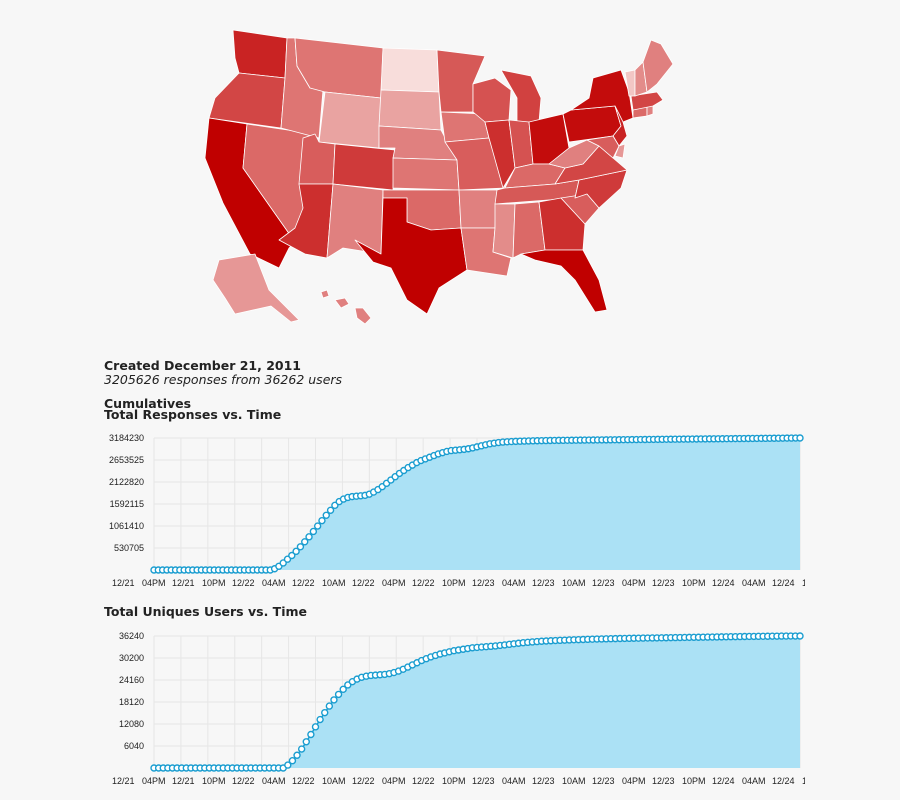 This screenshot has width=900, height=800. Describe the element at coordinates (658, 66) in the screenshot. I see `state-ME` at that location.